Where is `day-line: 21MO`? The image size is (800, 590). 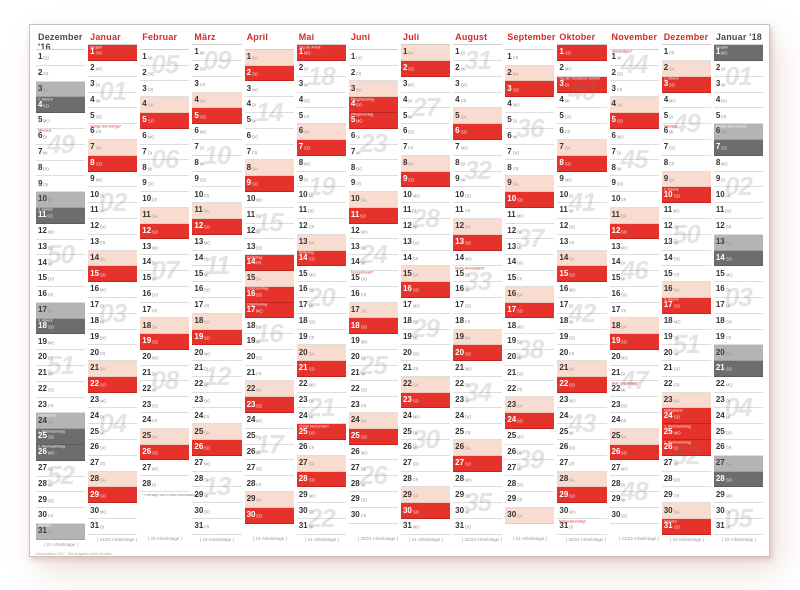
day-line: 21MO is located at coordinates (465, 366).